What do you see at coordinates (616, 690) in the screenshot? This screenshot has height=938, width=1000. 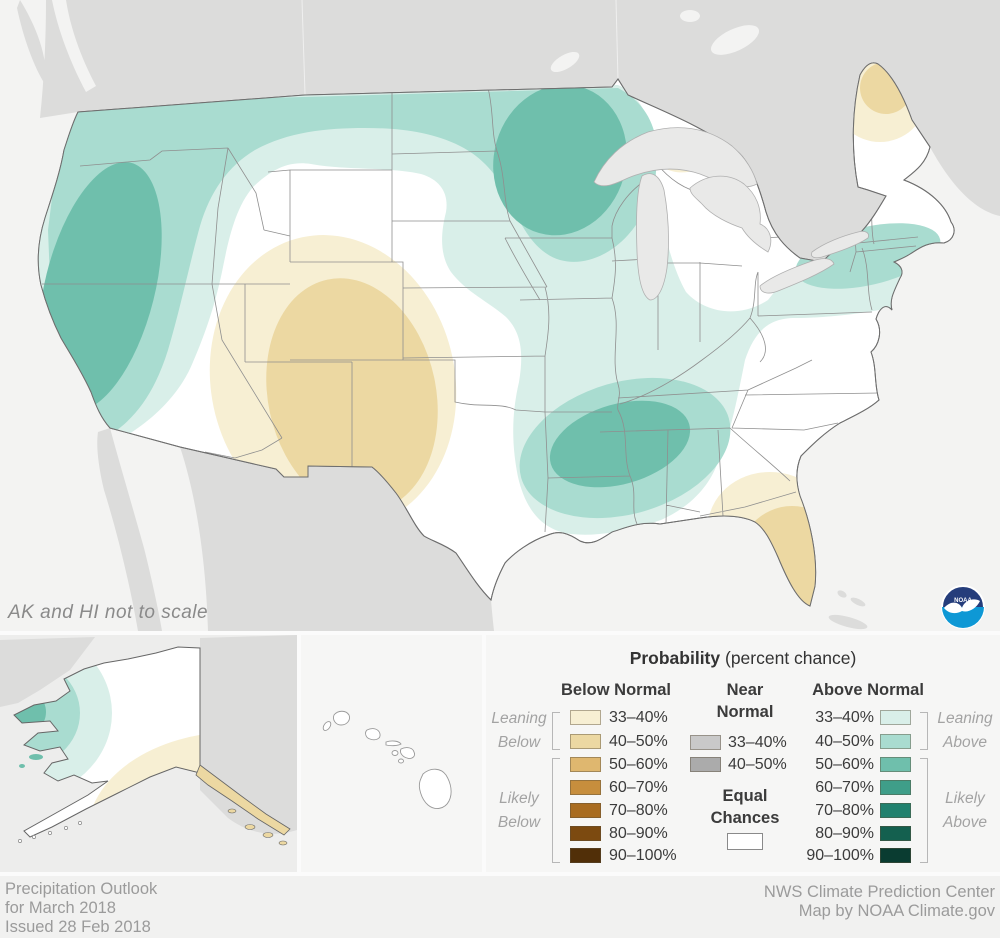 I see `below-normal-header: Below Normal` at bounding box center [616, 690].